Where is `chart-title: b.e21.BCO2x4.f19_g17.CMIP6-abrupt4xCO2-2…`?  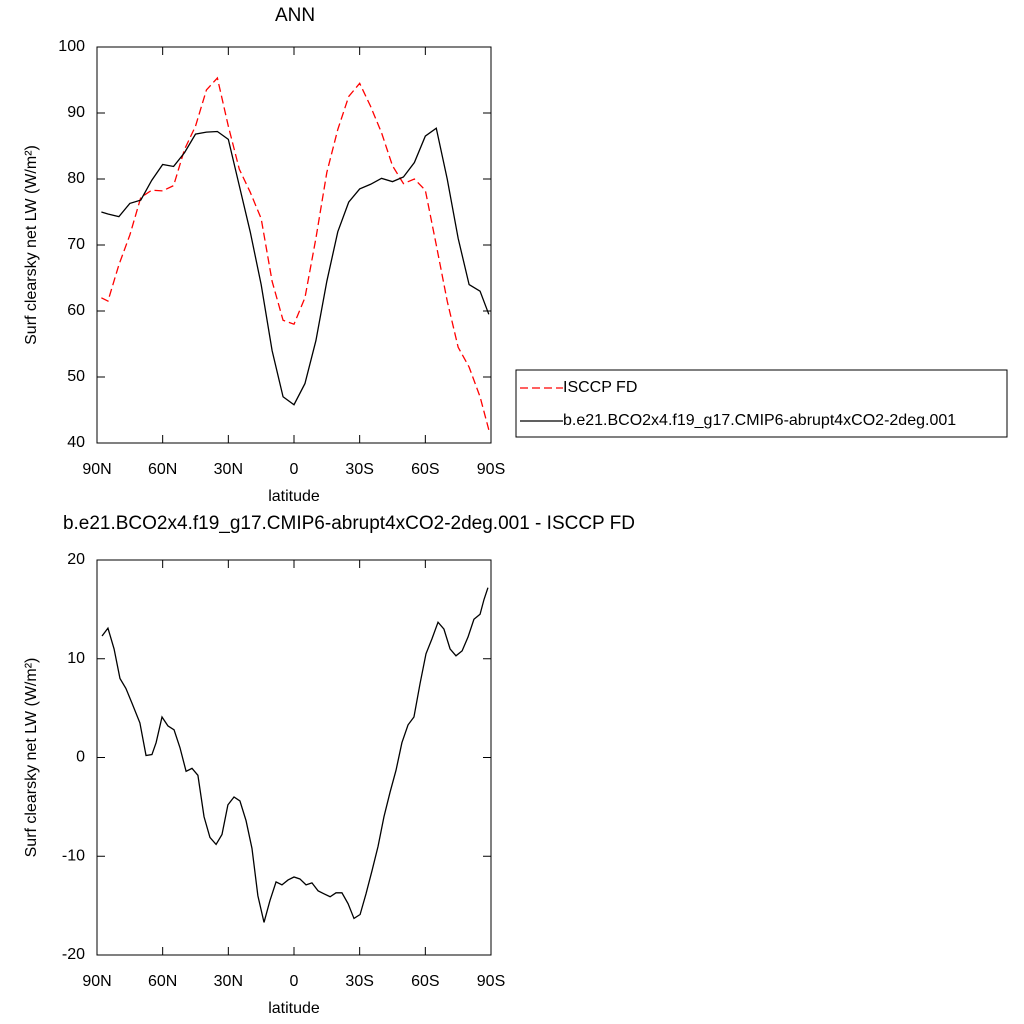
chart-title: b.e21.BCO2x4.f19_g17.CMIP6-abrupt4xCO2-2… is located at coordinates (349, 523).